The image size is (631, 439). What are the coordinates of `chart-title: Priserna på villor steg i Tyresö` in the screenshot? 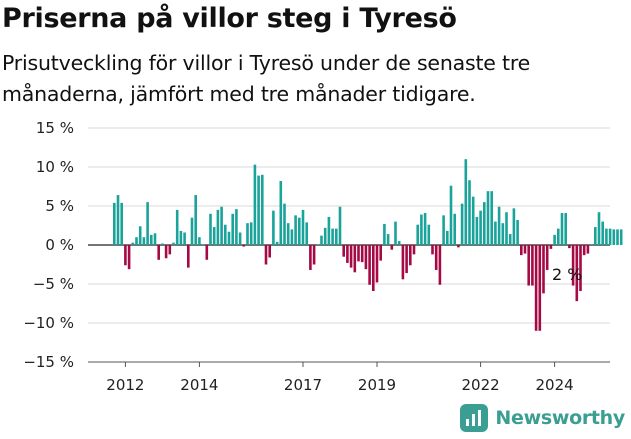 It's located at (229, 18).